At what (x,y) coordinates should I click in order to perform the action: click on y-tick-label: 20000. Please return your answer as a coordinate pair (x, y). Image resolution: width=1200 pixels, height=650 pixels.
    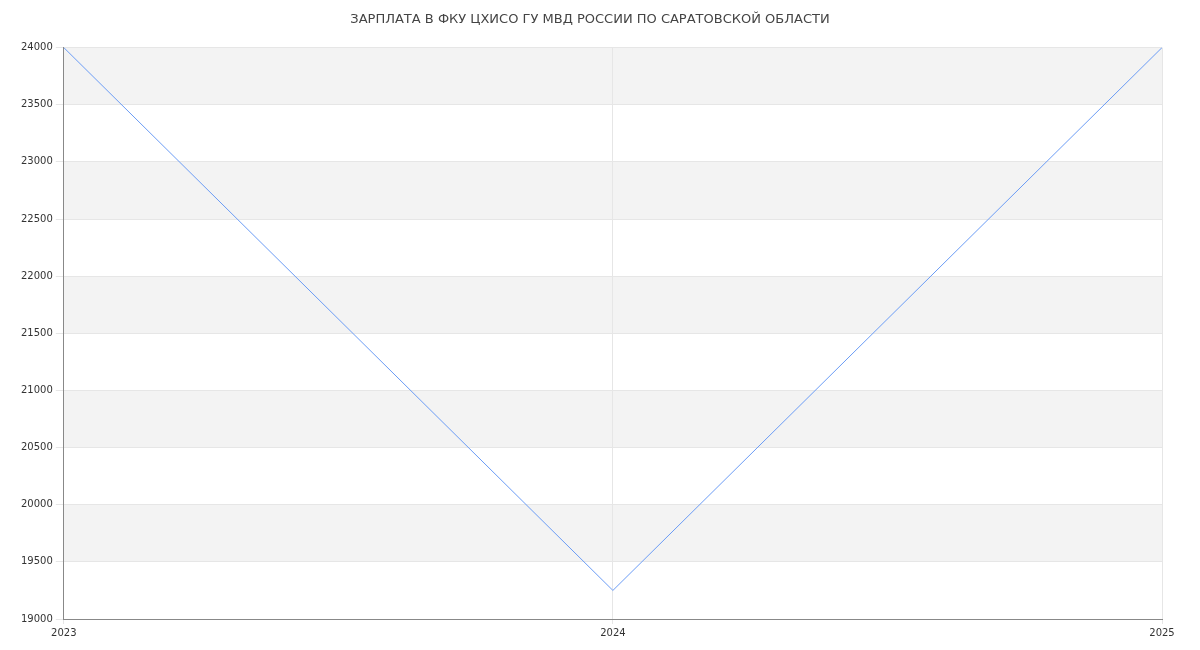
    Looking at the image, I should click on (37, 504).